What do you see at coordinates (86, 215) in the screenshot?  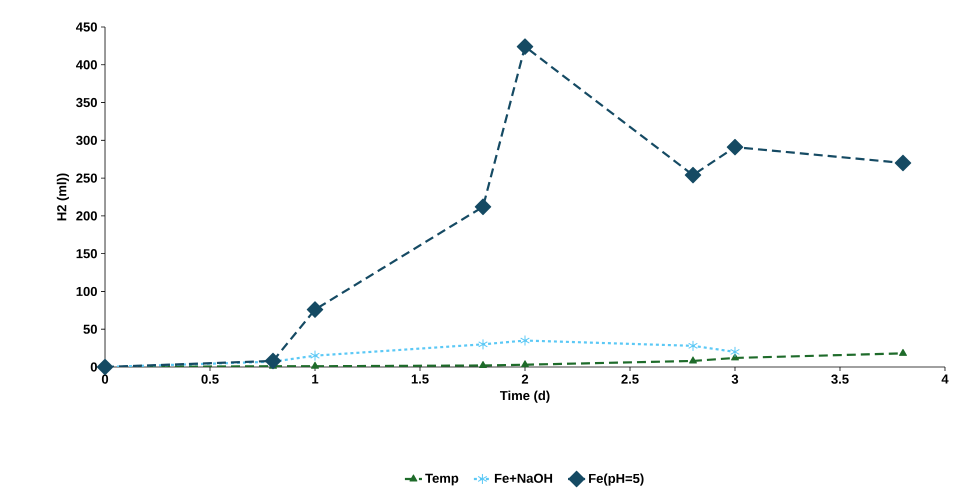 I see `y-tick-label: 200` at bounding box center [86, 215].